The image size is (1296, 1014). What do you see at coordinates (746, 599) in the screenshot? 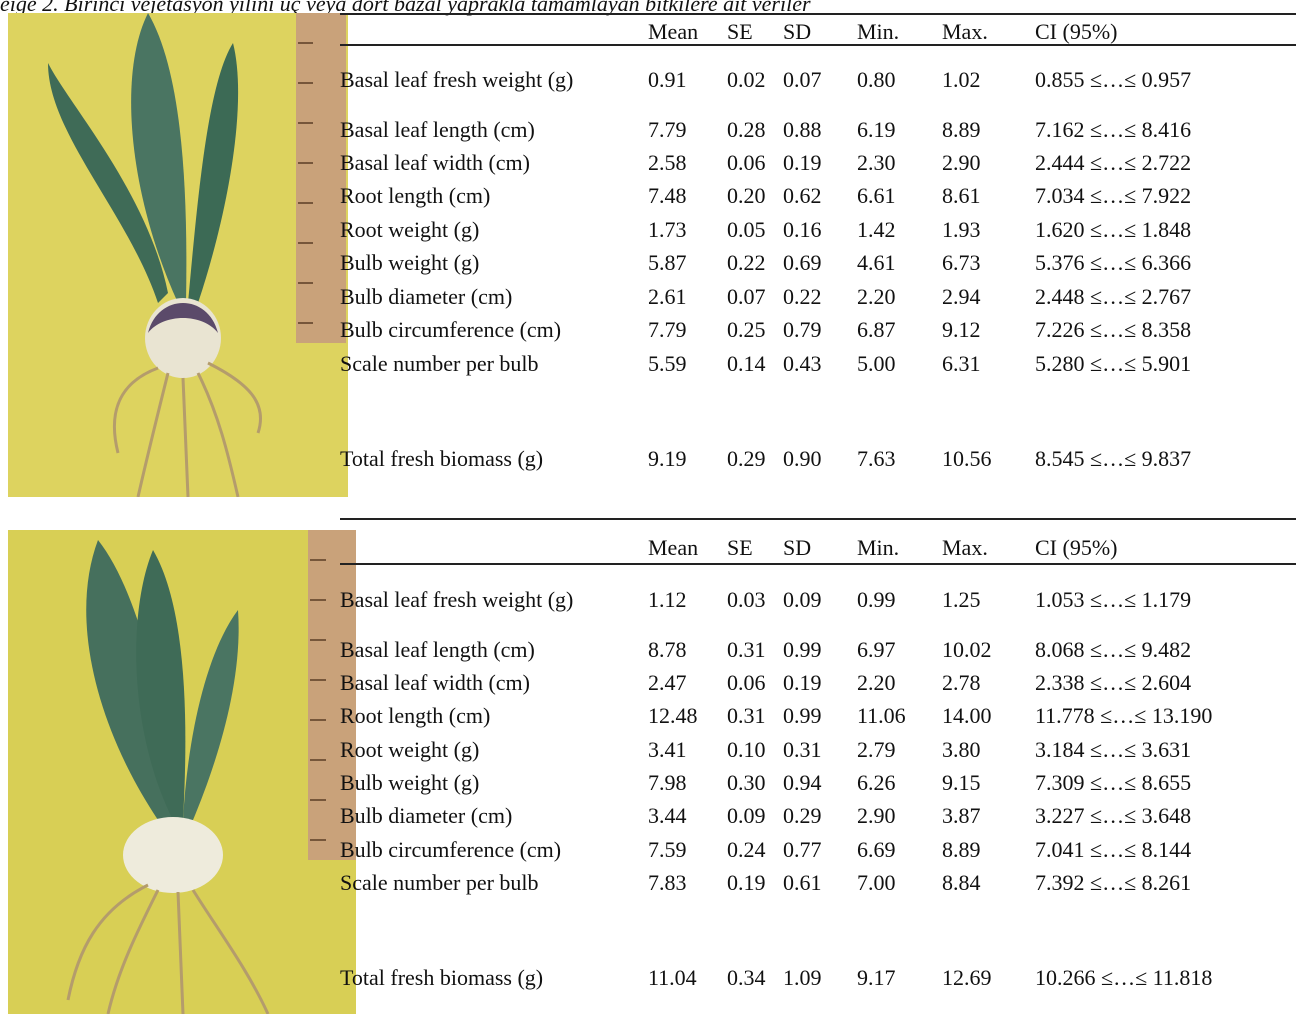
I see `cell-value: 0.03` at bounding box center [746, 599].